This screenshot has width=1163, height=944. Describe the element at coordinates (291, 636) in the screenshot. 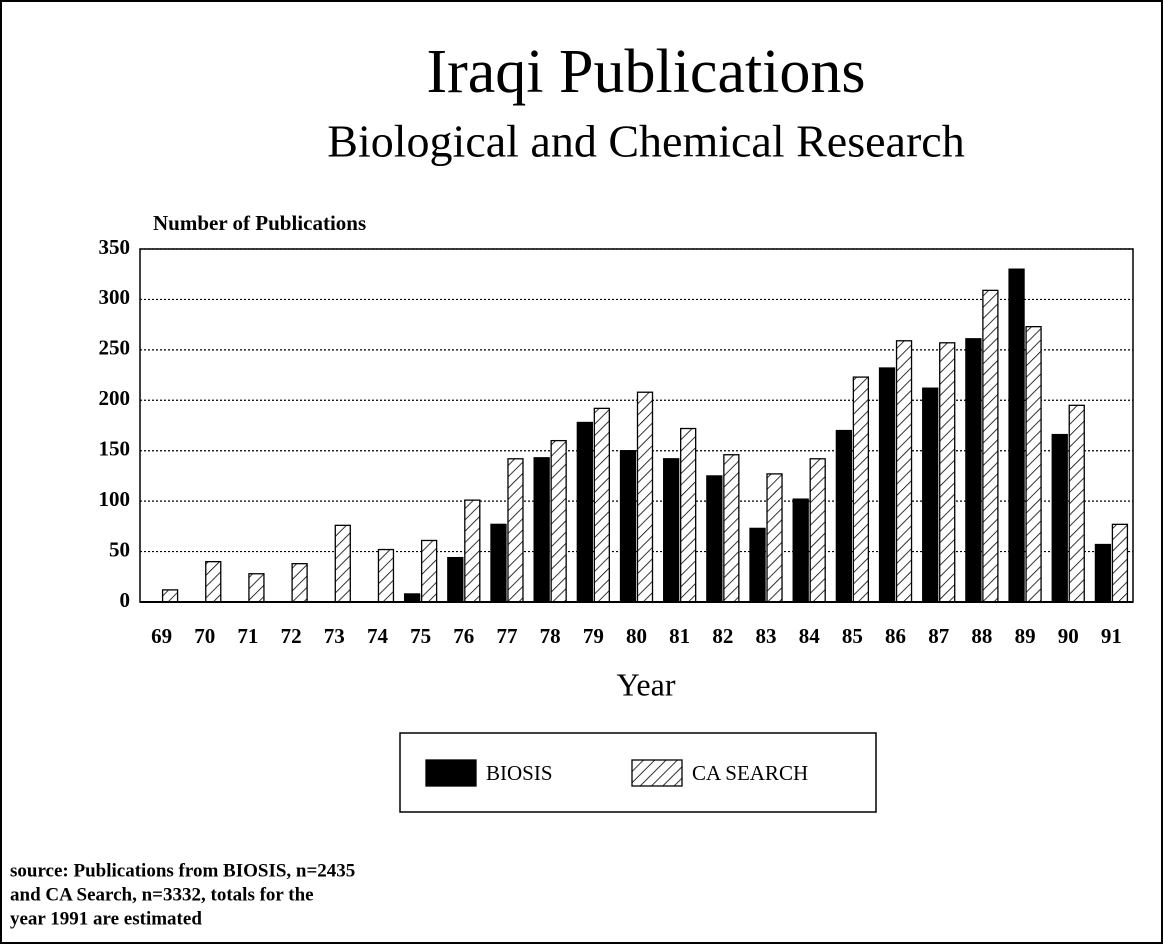

I see `x-tick-label: 72` at that location.